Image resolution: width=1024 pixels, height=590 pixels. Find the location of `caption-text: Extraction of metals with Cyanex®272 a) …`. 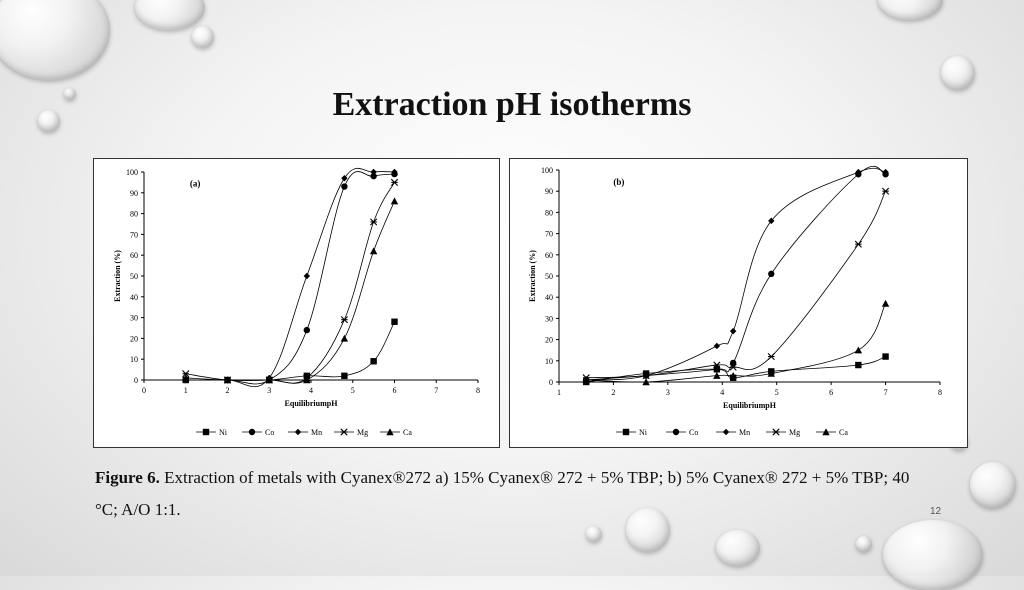

caption-text: Extraction of metals with Cyanex®272 a) … is located at coordinates (502, 493).